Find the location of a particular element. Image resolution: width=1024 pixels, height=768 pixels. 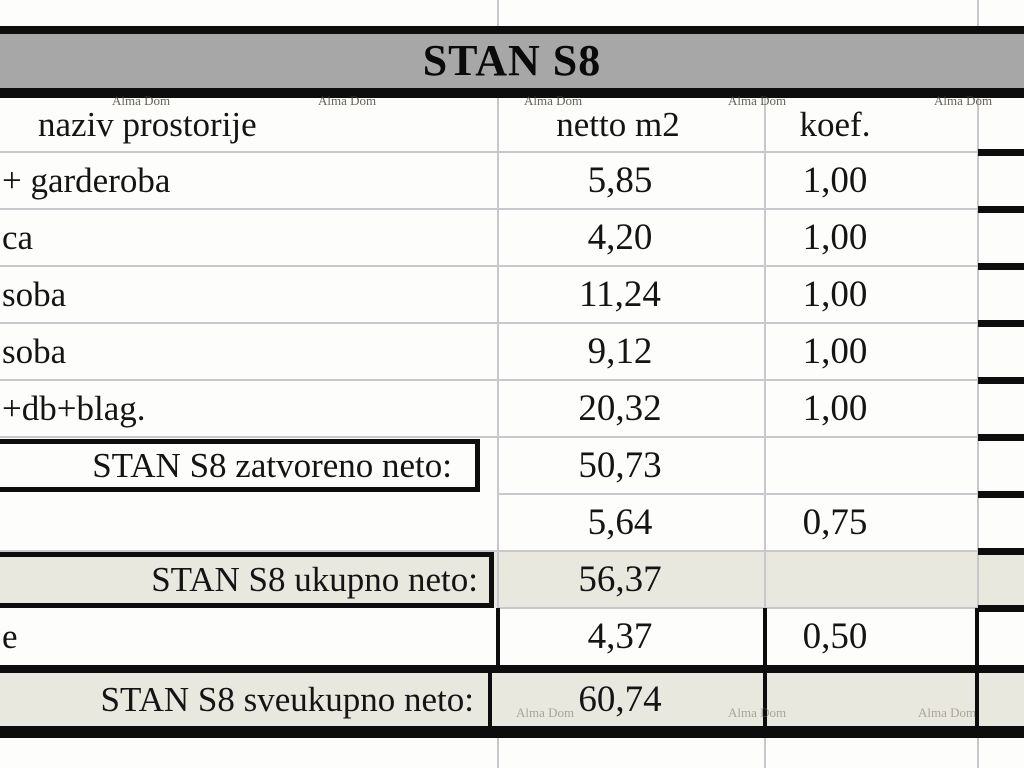

cell-netto-1: 5,85 is located at coordinates (620, 180).